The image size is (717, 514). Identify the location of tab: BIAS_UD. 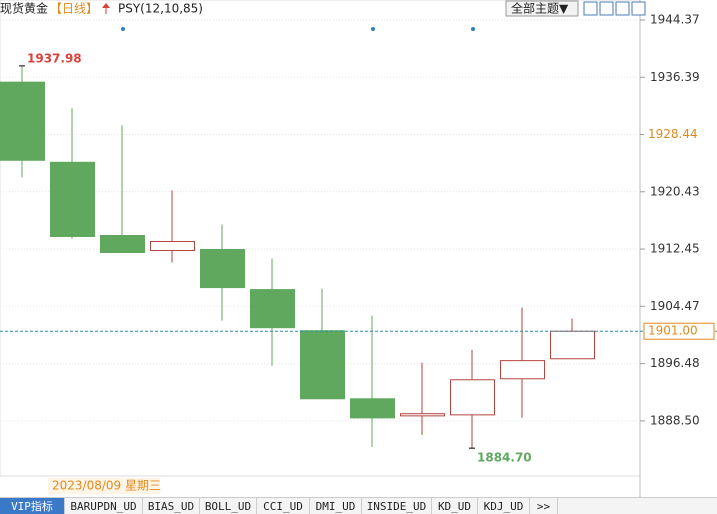
(171, 506).